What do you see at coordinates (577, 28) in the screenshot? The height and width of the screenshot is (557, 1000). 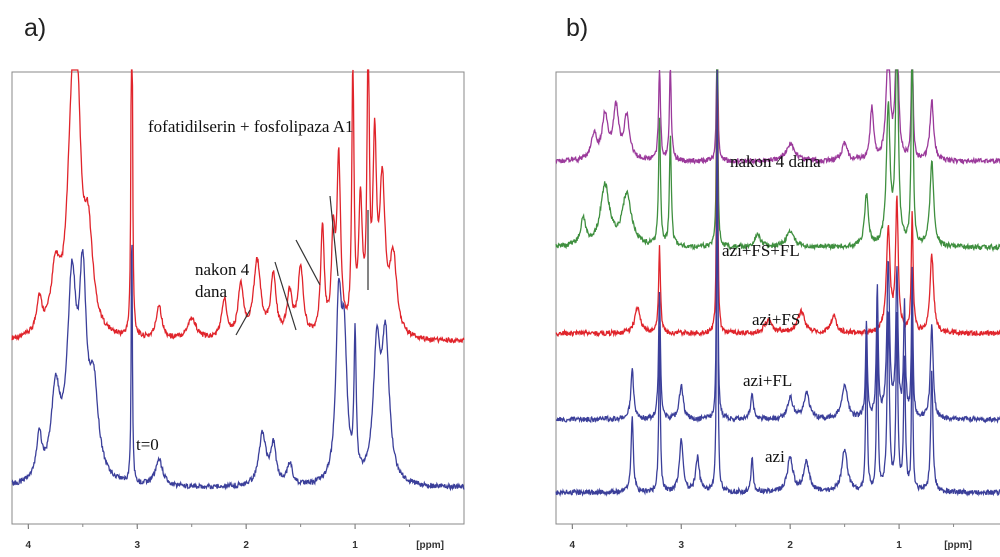 I see `panel-b-letter: b)` at bounding box center [577, 28].